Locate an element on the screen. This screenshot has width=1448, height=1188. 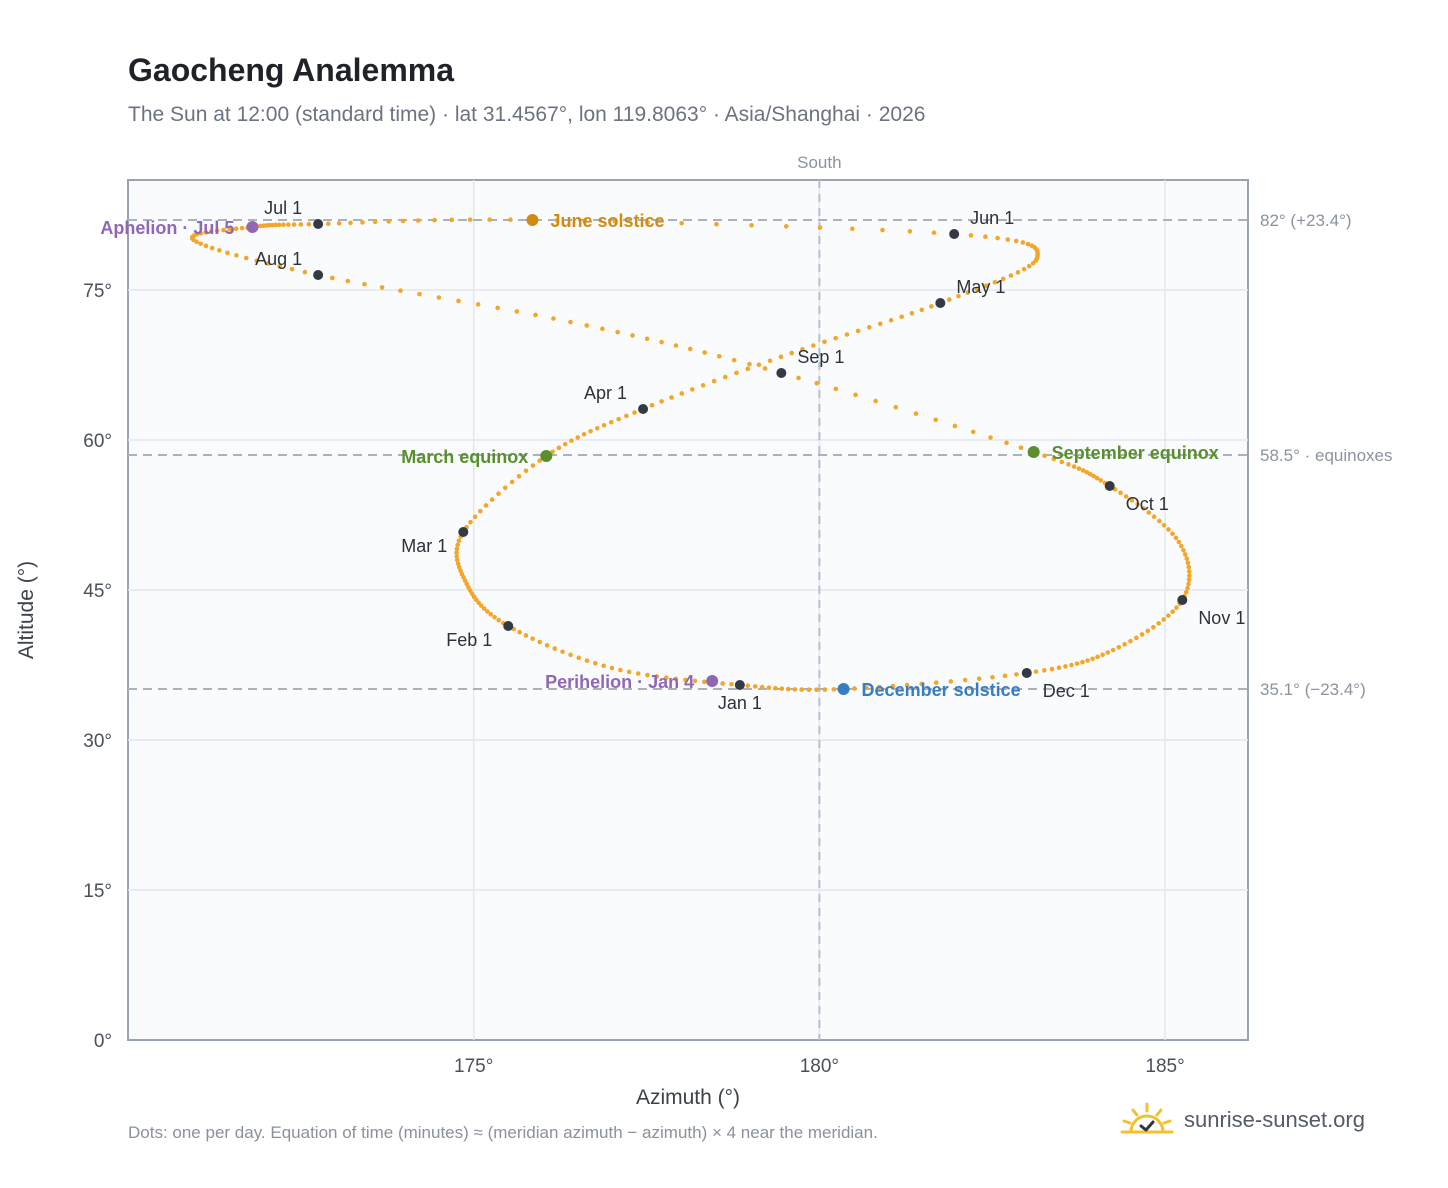
event-marker-label: March equinox is located at coordinates (464, 457).